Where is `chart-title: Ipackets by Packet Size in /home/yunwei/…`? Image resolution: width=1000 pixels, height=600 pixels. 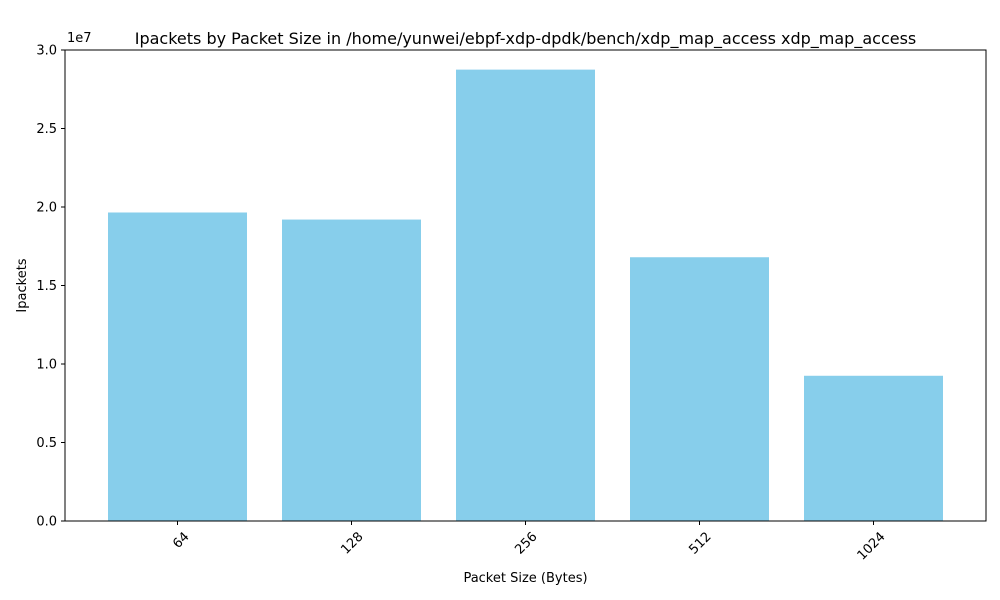
chart-title: Ipackets by Packet Size in /home/yunwei/… is located at coordinates (526, 39).